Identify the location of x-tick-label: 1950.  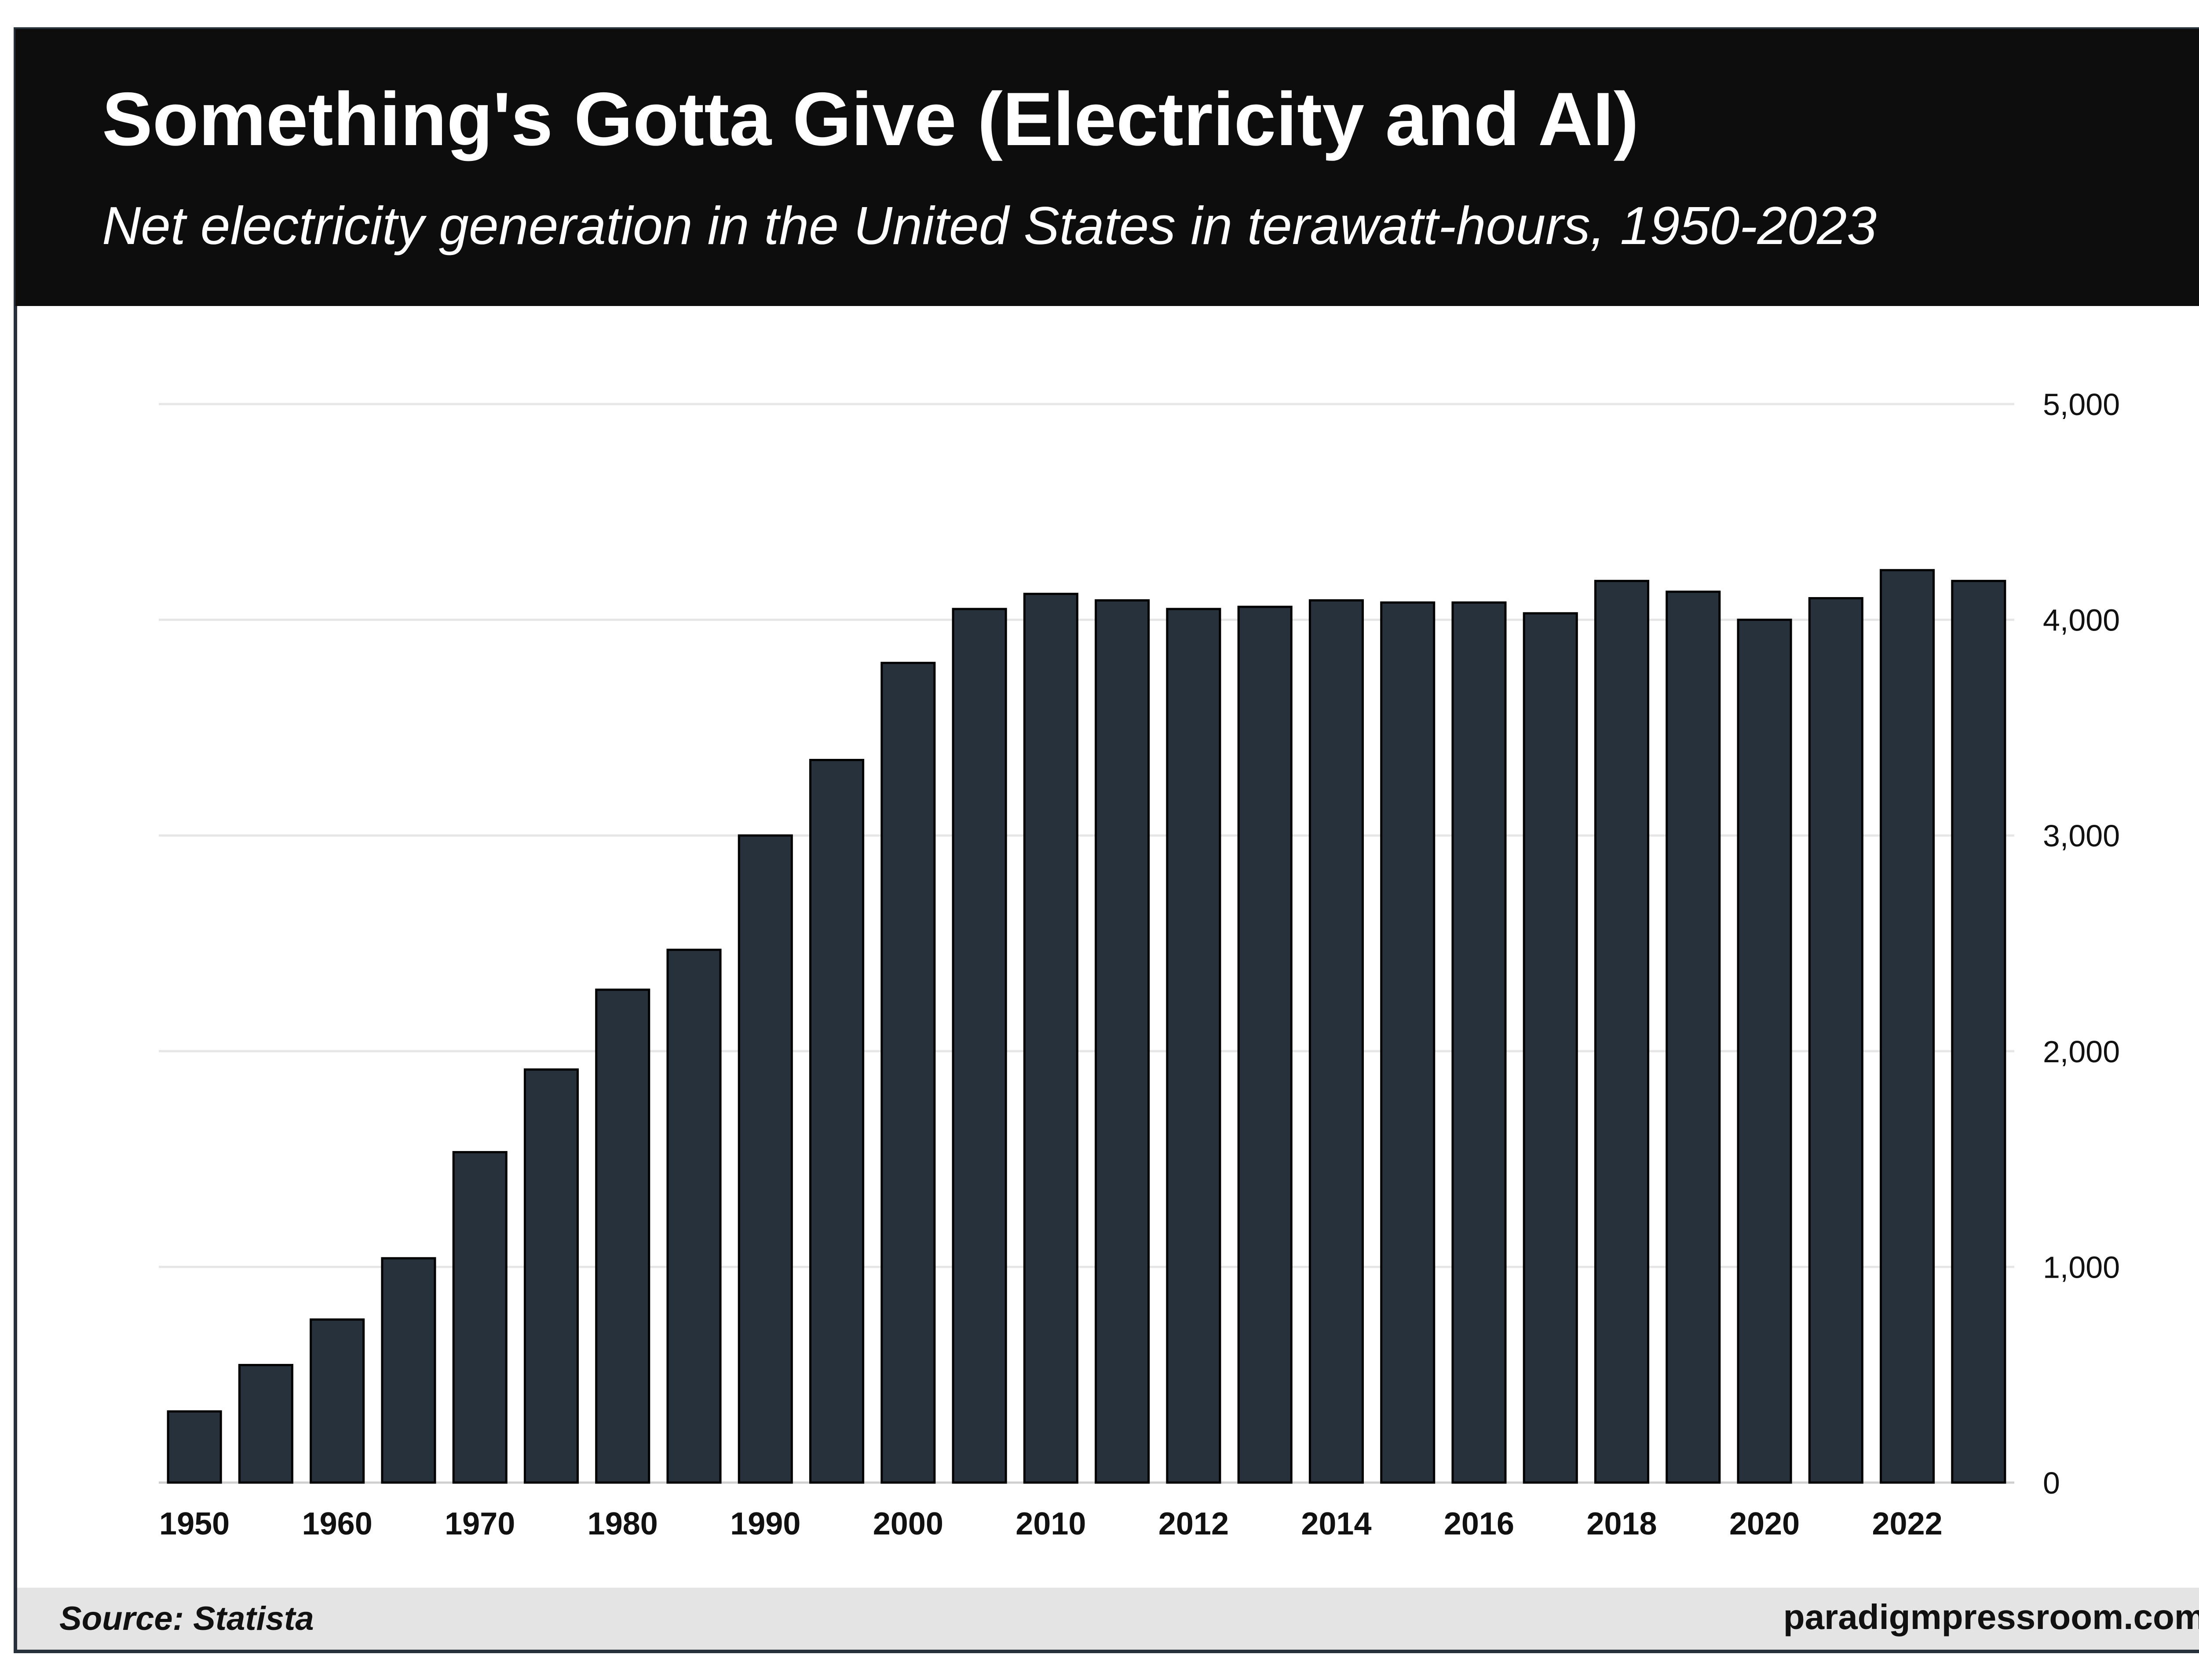
(194, 1524).